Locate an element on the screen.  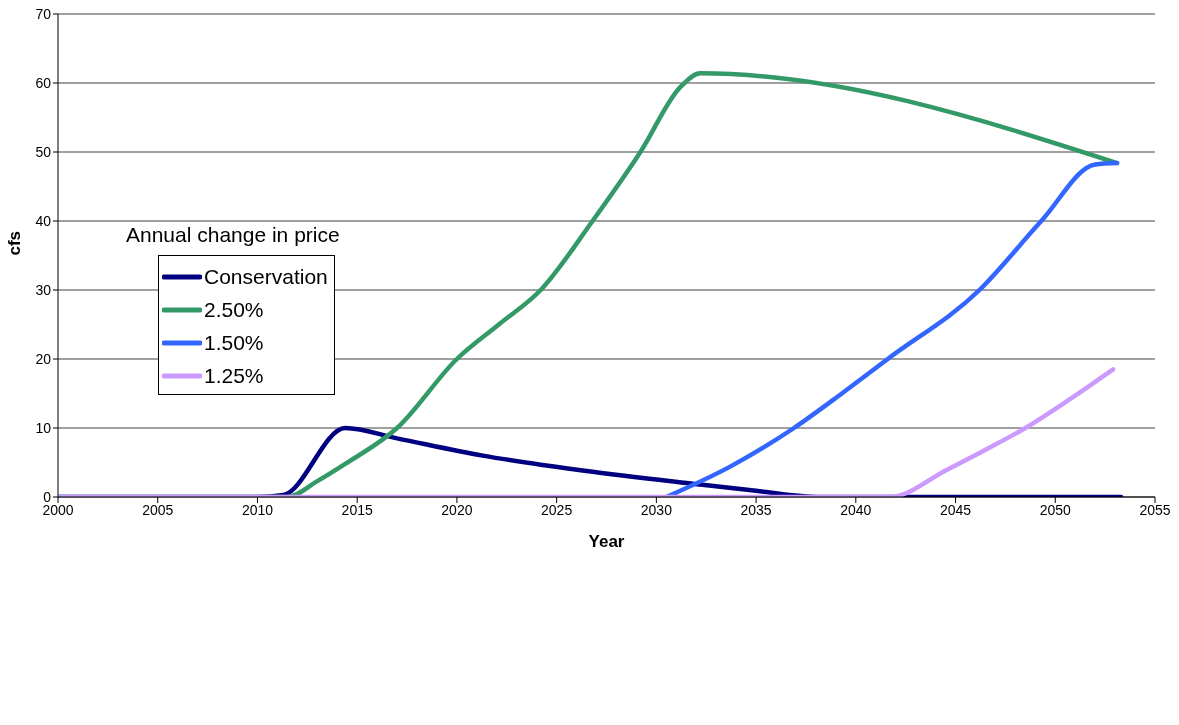
x-tick-label: 2040 is located at coordinates (856, 509).